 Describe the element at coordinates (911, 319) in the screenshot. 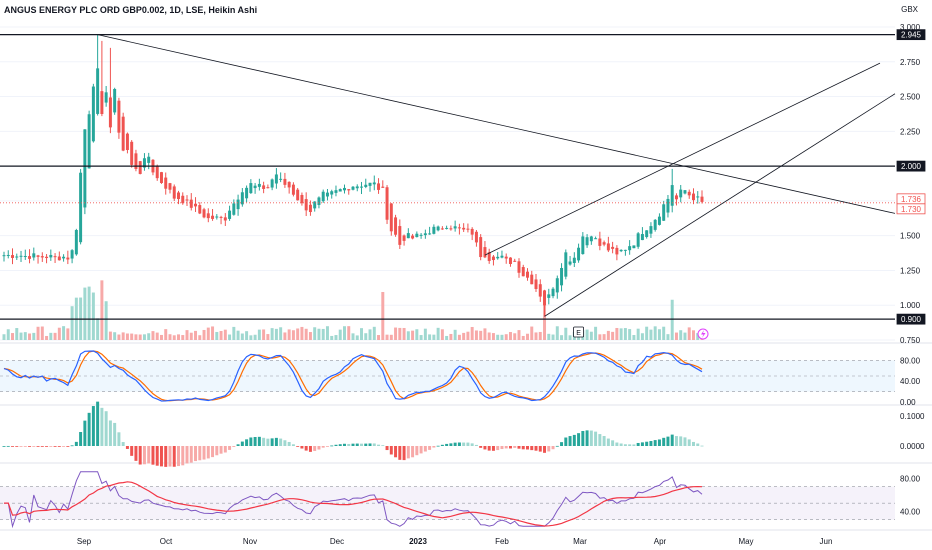

I see `price-label: 0.900` at that location.